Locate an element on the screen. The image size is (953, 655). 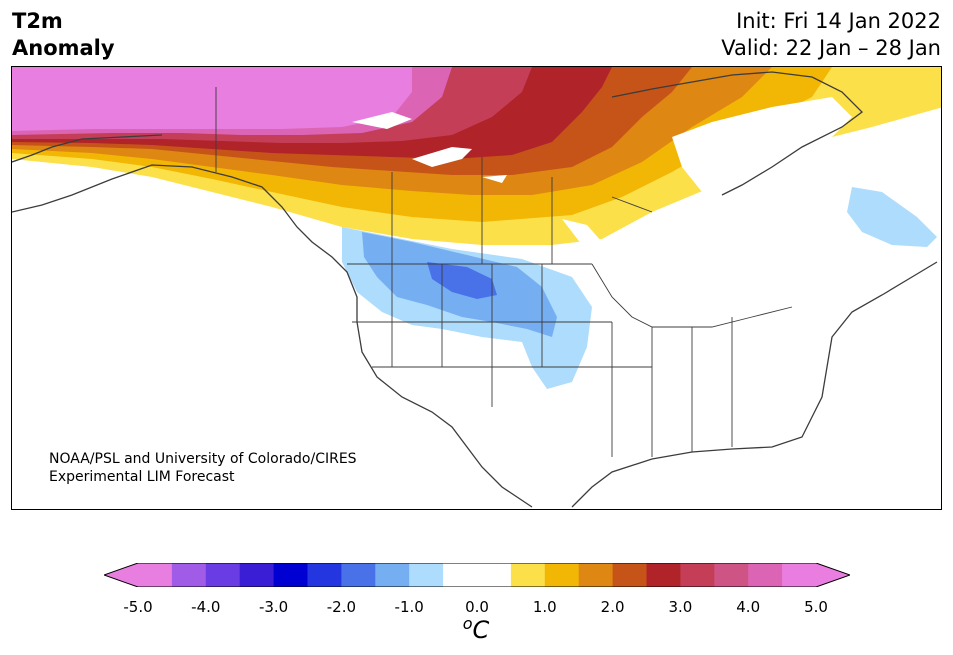
unit-degree: o is located at coordinates (467, 623).